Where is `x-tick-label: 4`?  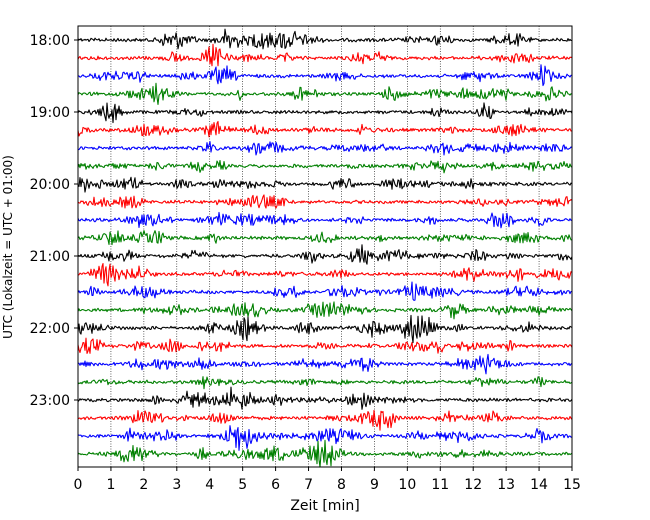 x-tick-label: 4 is located at coordinates (209, 485).